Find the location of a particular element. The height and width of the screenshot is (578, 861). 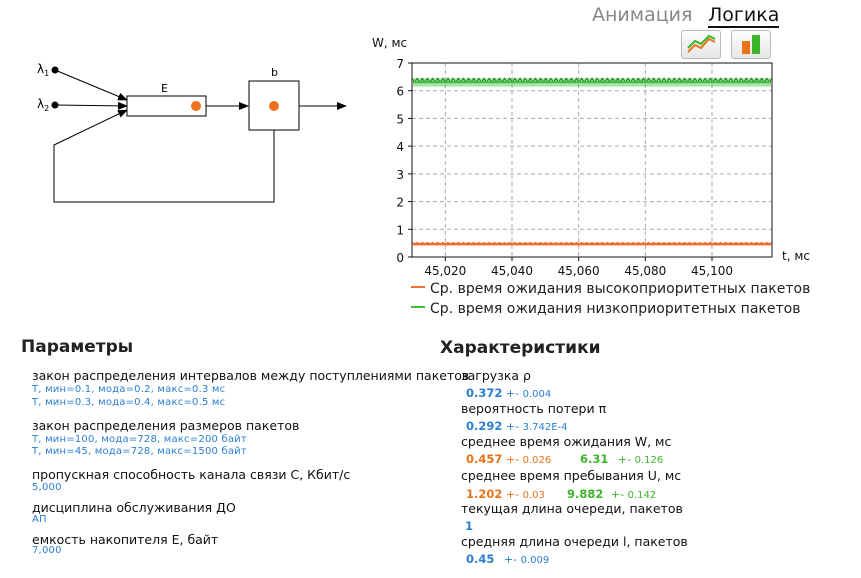

char-sojourn-value-high: 1.202 +- 0.03 is located at coordinates (505, 494).